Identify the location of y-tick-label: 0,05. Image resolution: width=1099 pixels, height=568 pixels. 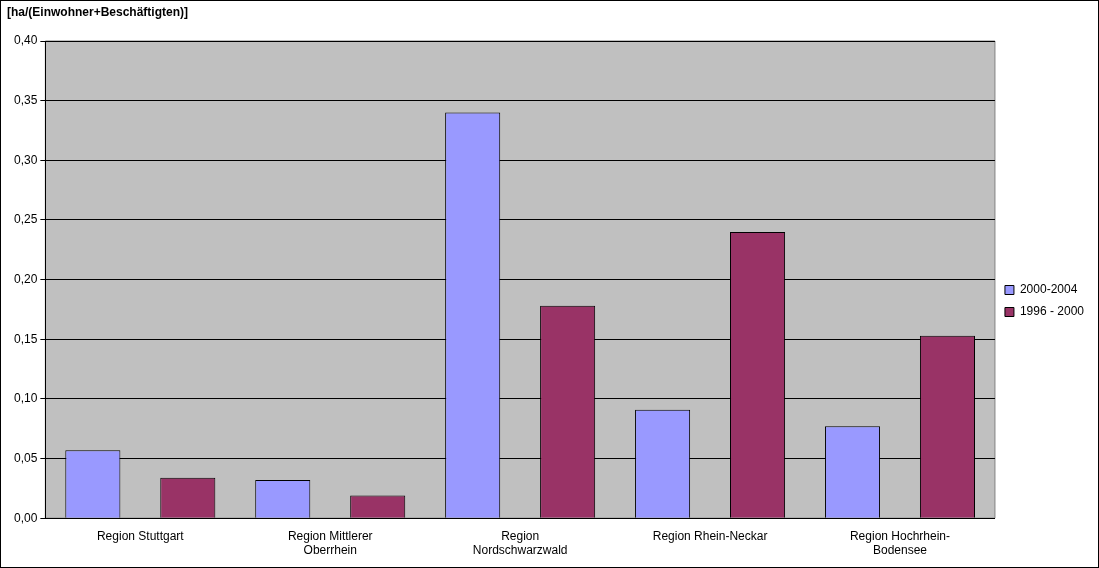
(26, 457).